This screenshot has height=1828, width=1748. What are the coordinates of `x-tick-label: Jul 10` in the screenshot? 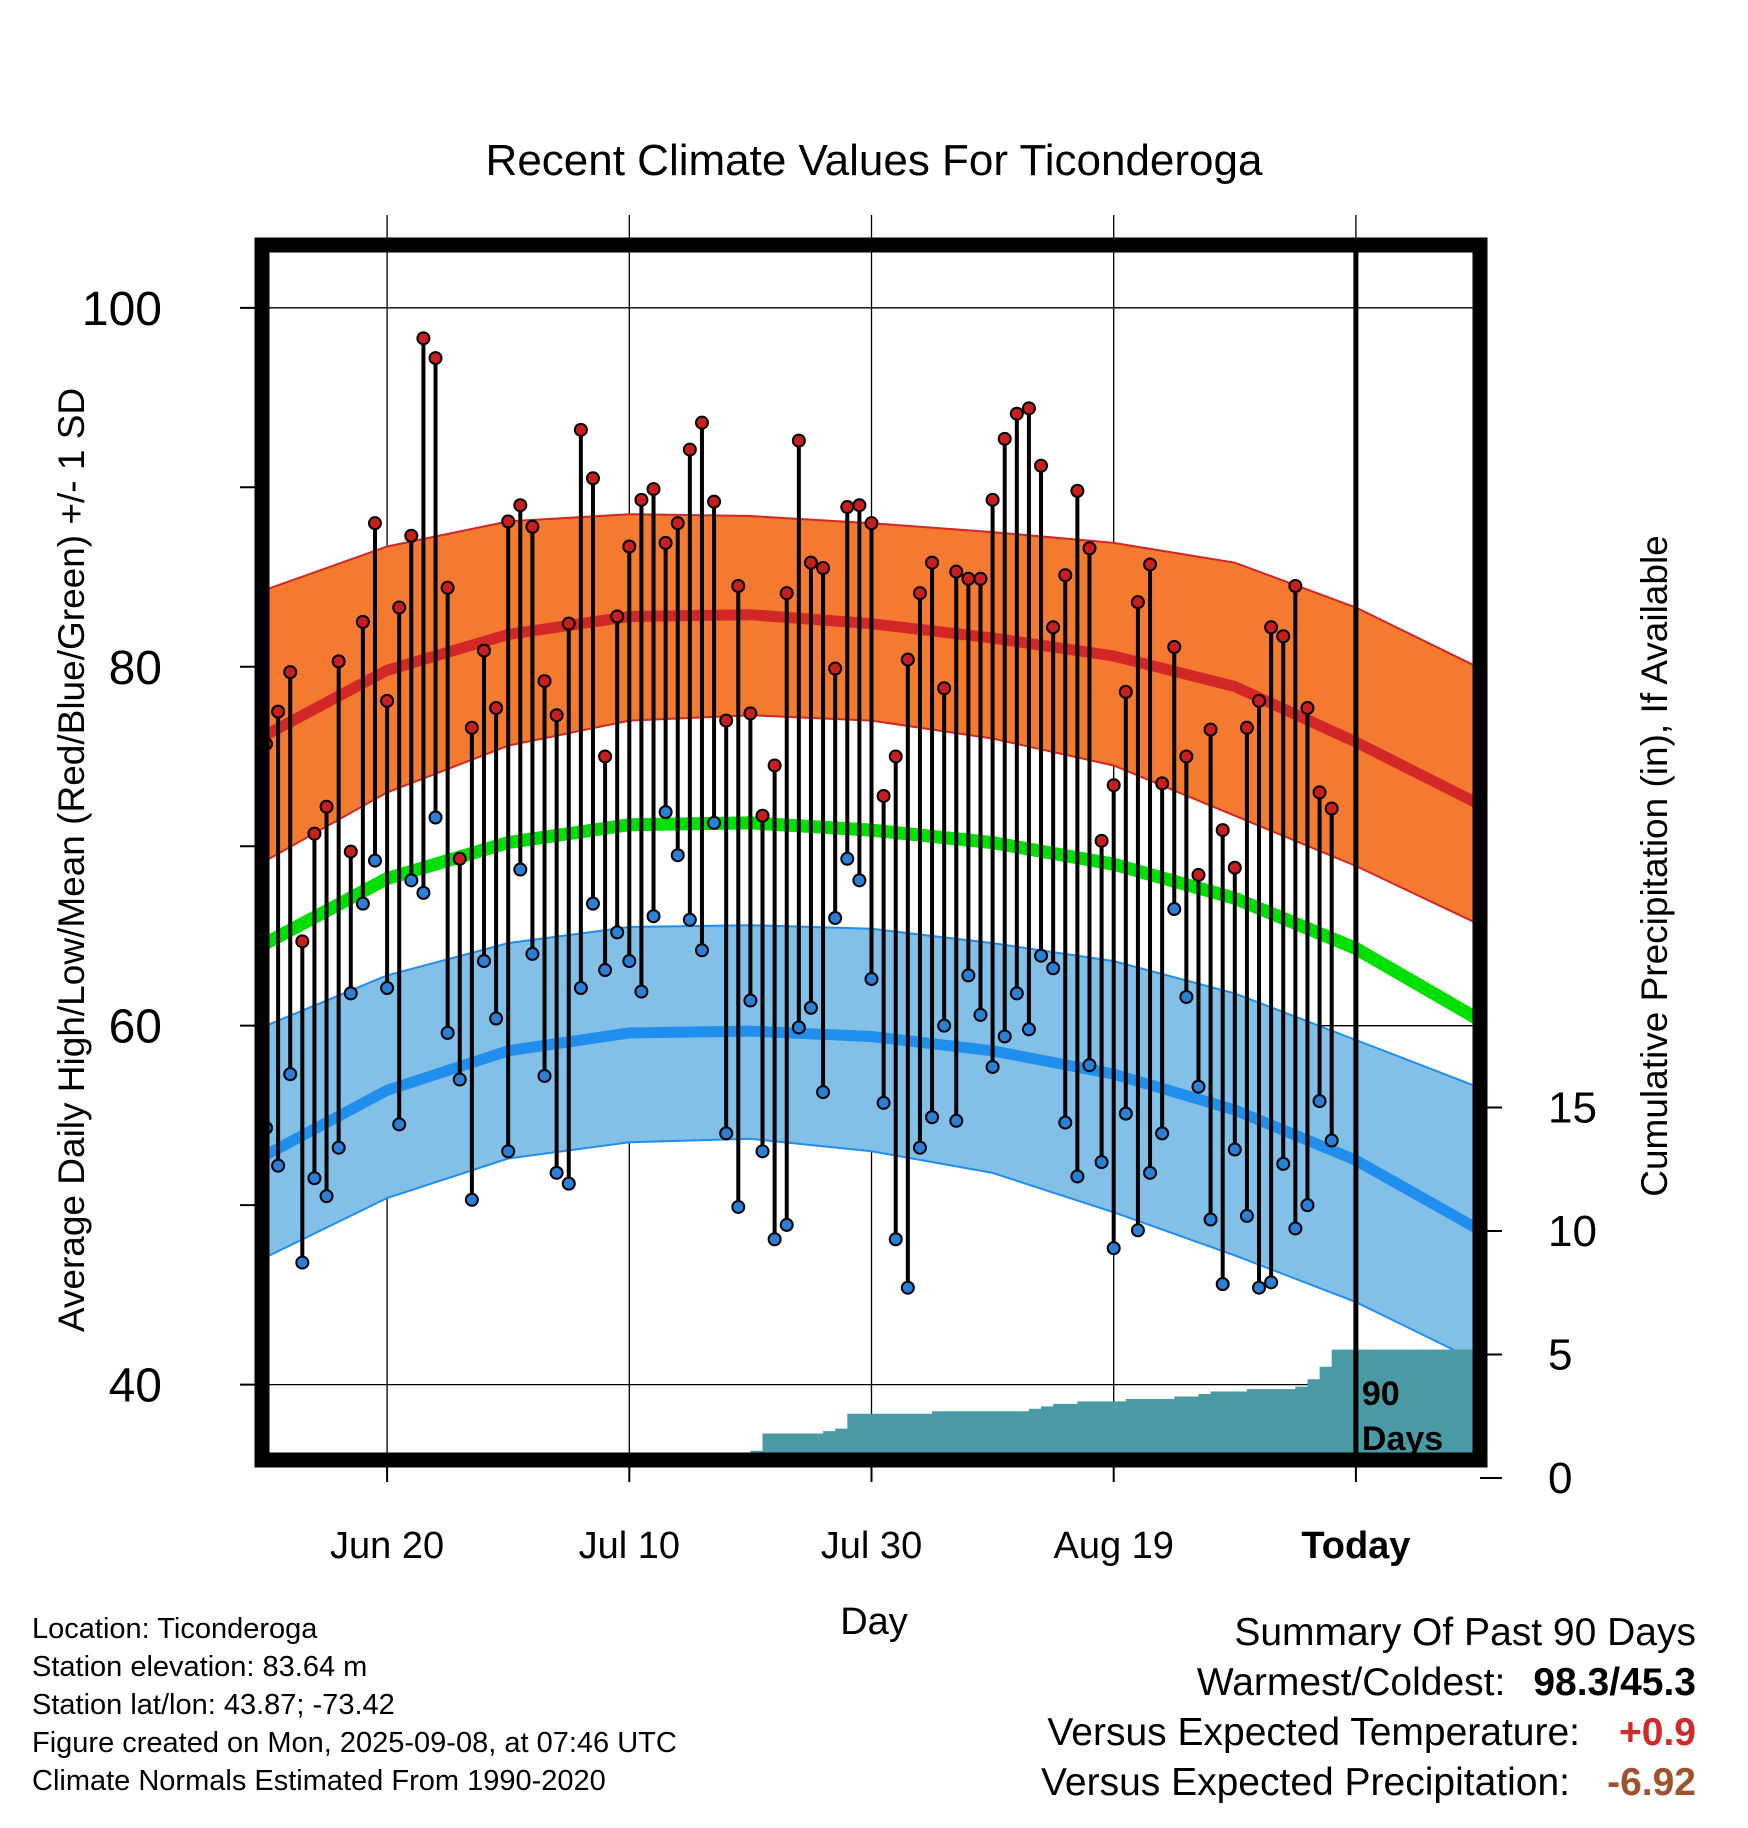 It's located at (629, 1546).